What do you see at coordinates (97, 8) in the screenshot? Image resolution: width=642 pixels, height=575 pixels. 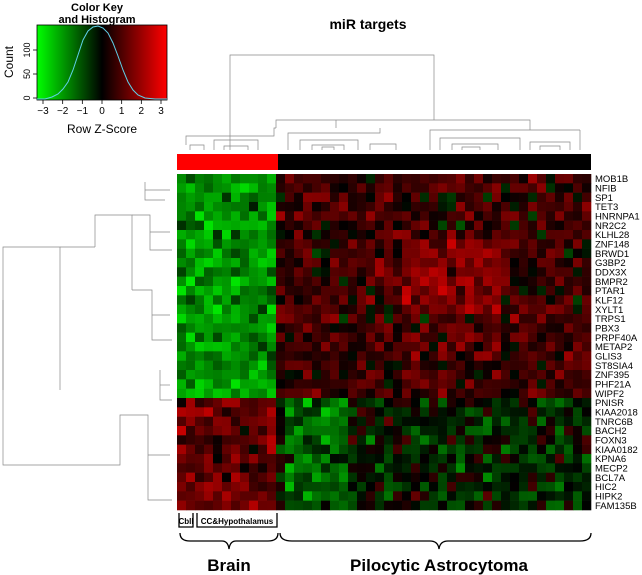 I see `color-key-title-line1: Color Key` at bounding box center [97, 8].